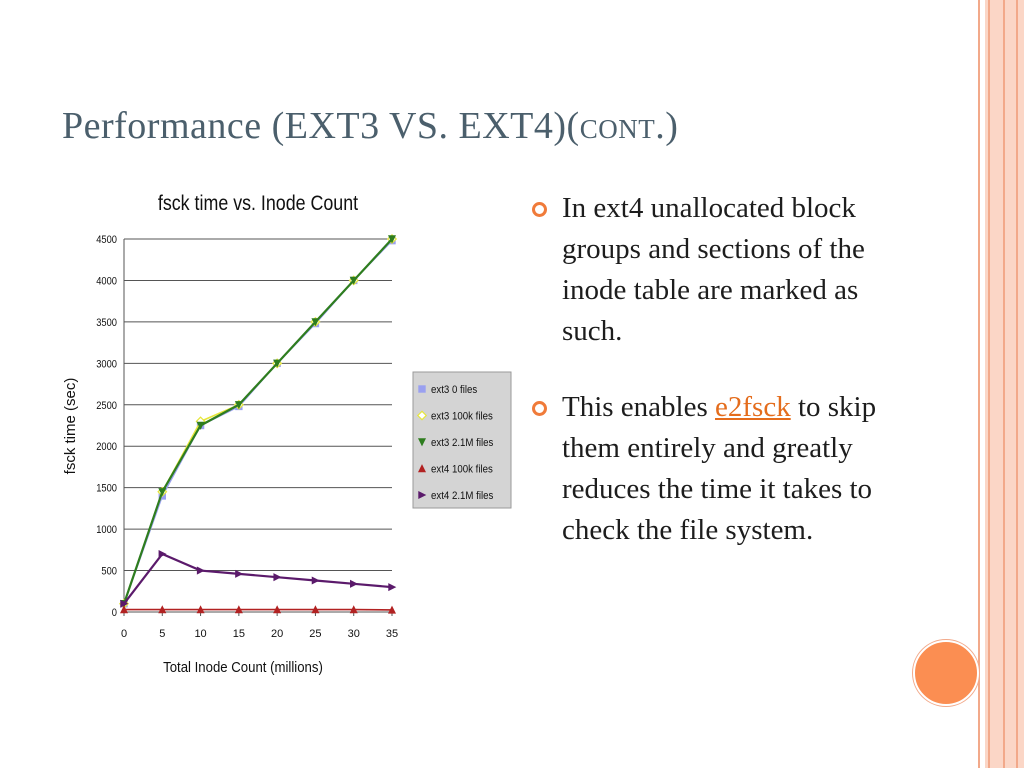 Image resolution: width=1024 pixels, height=768 pixels. Describe the element at coordinates (106, 240) in the screenshot. I see `y-tick-label: 4500` at that location.